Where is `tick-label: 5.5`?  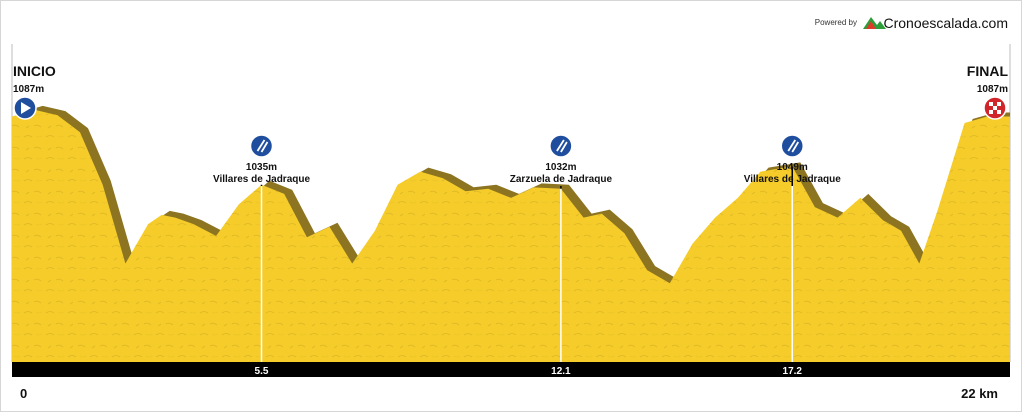
tick-label: 5.5 is located at coordinates (262, 371).